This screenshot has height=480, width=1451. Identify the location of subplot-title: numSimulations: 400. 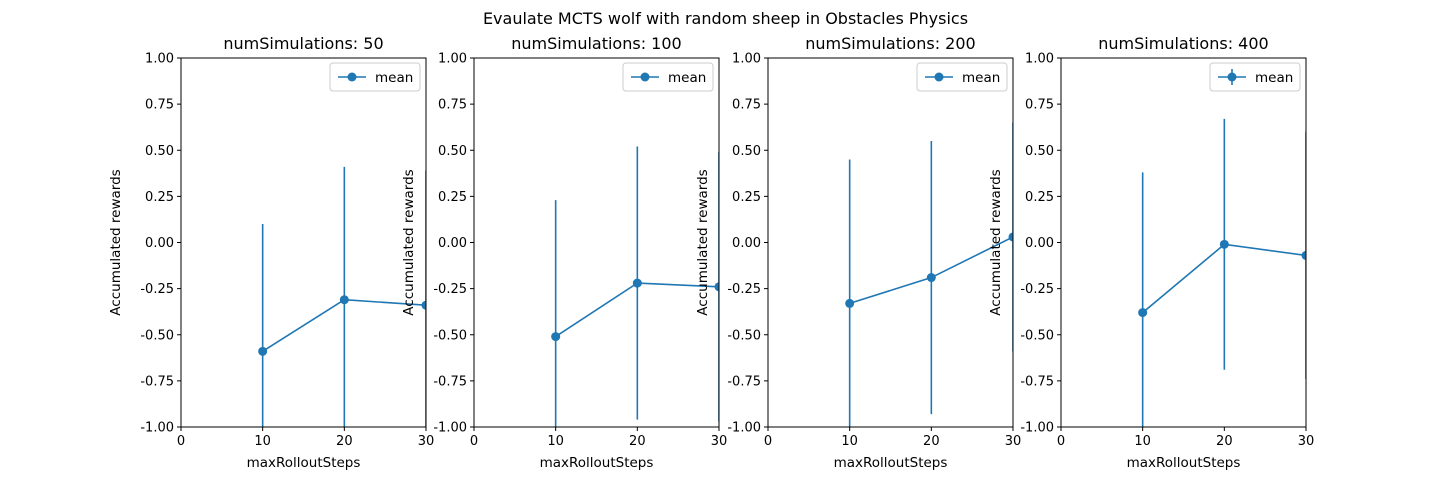
(1183, 43).